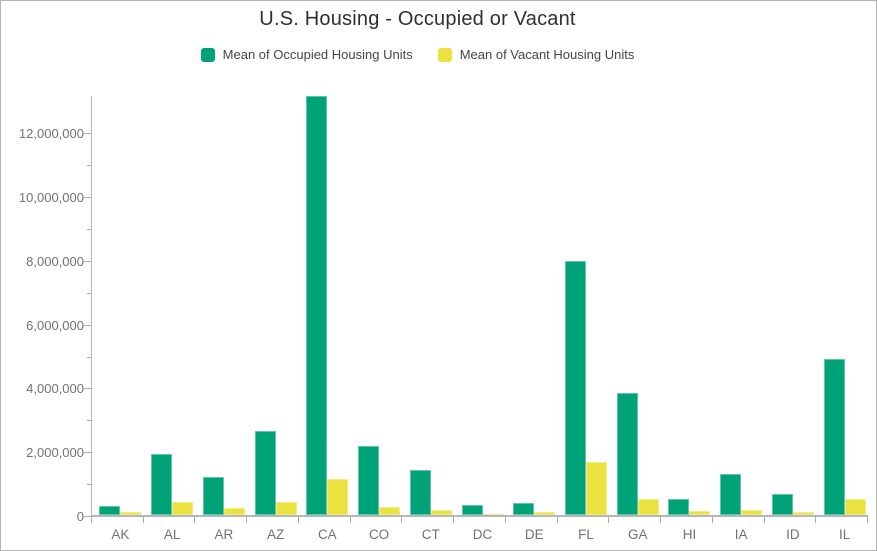  I want to click on bar-occupied-GA, so click(627, 453).